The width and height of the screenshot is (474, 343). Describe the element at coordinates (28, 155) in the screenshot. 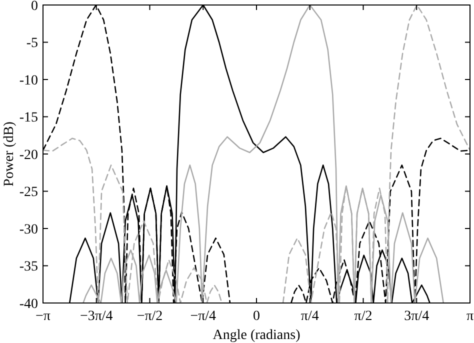

I see `y-tick-label: -20` at that location.